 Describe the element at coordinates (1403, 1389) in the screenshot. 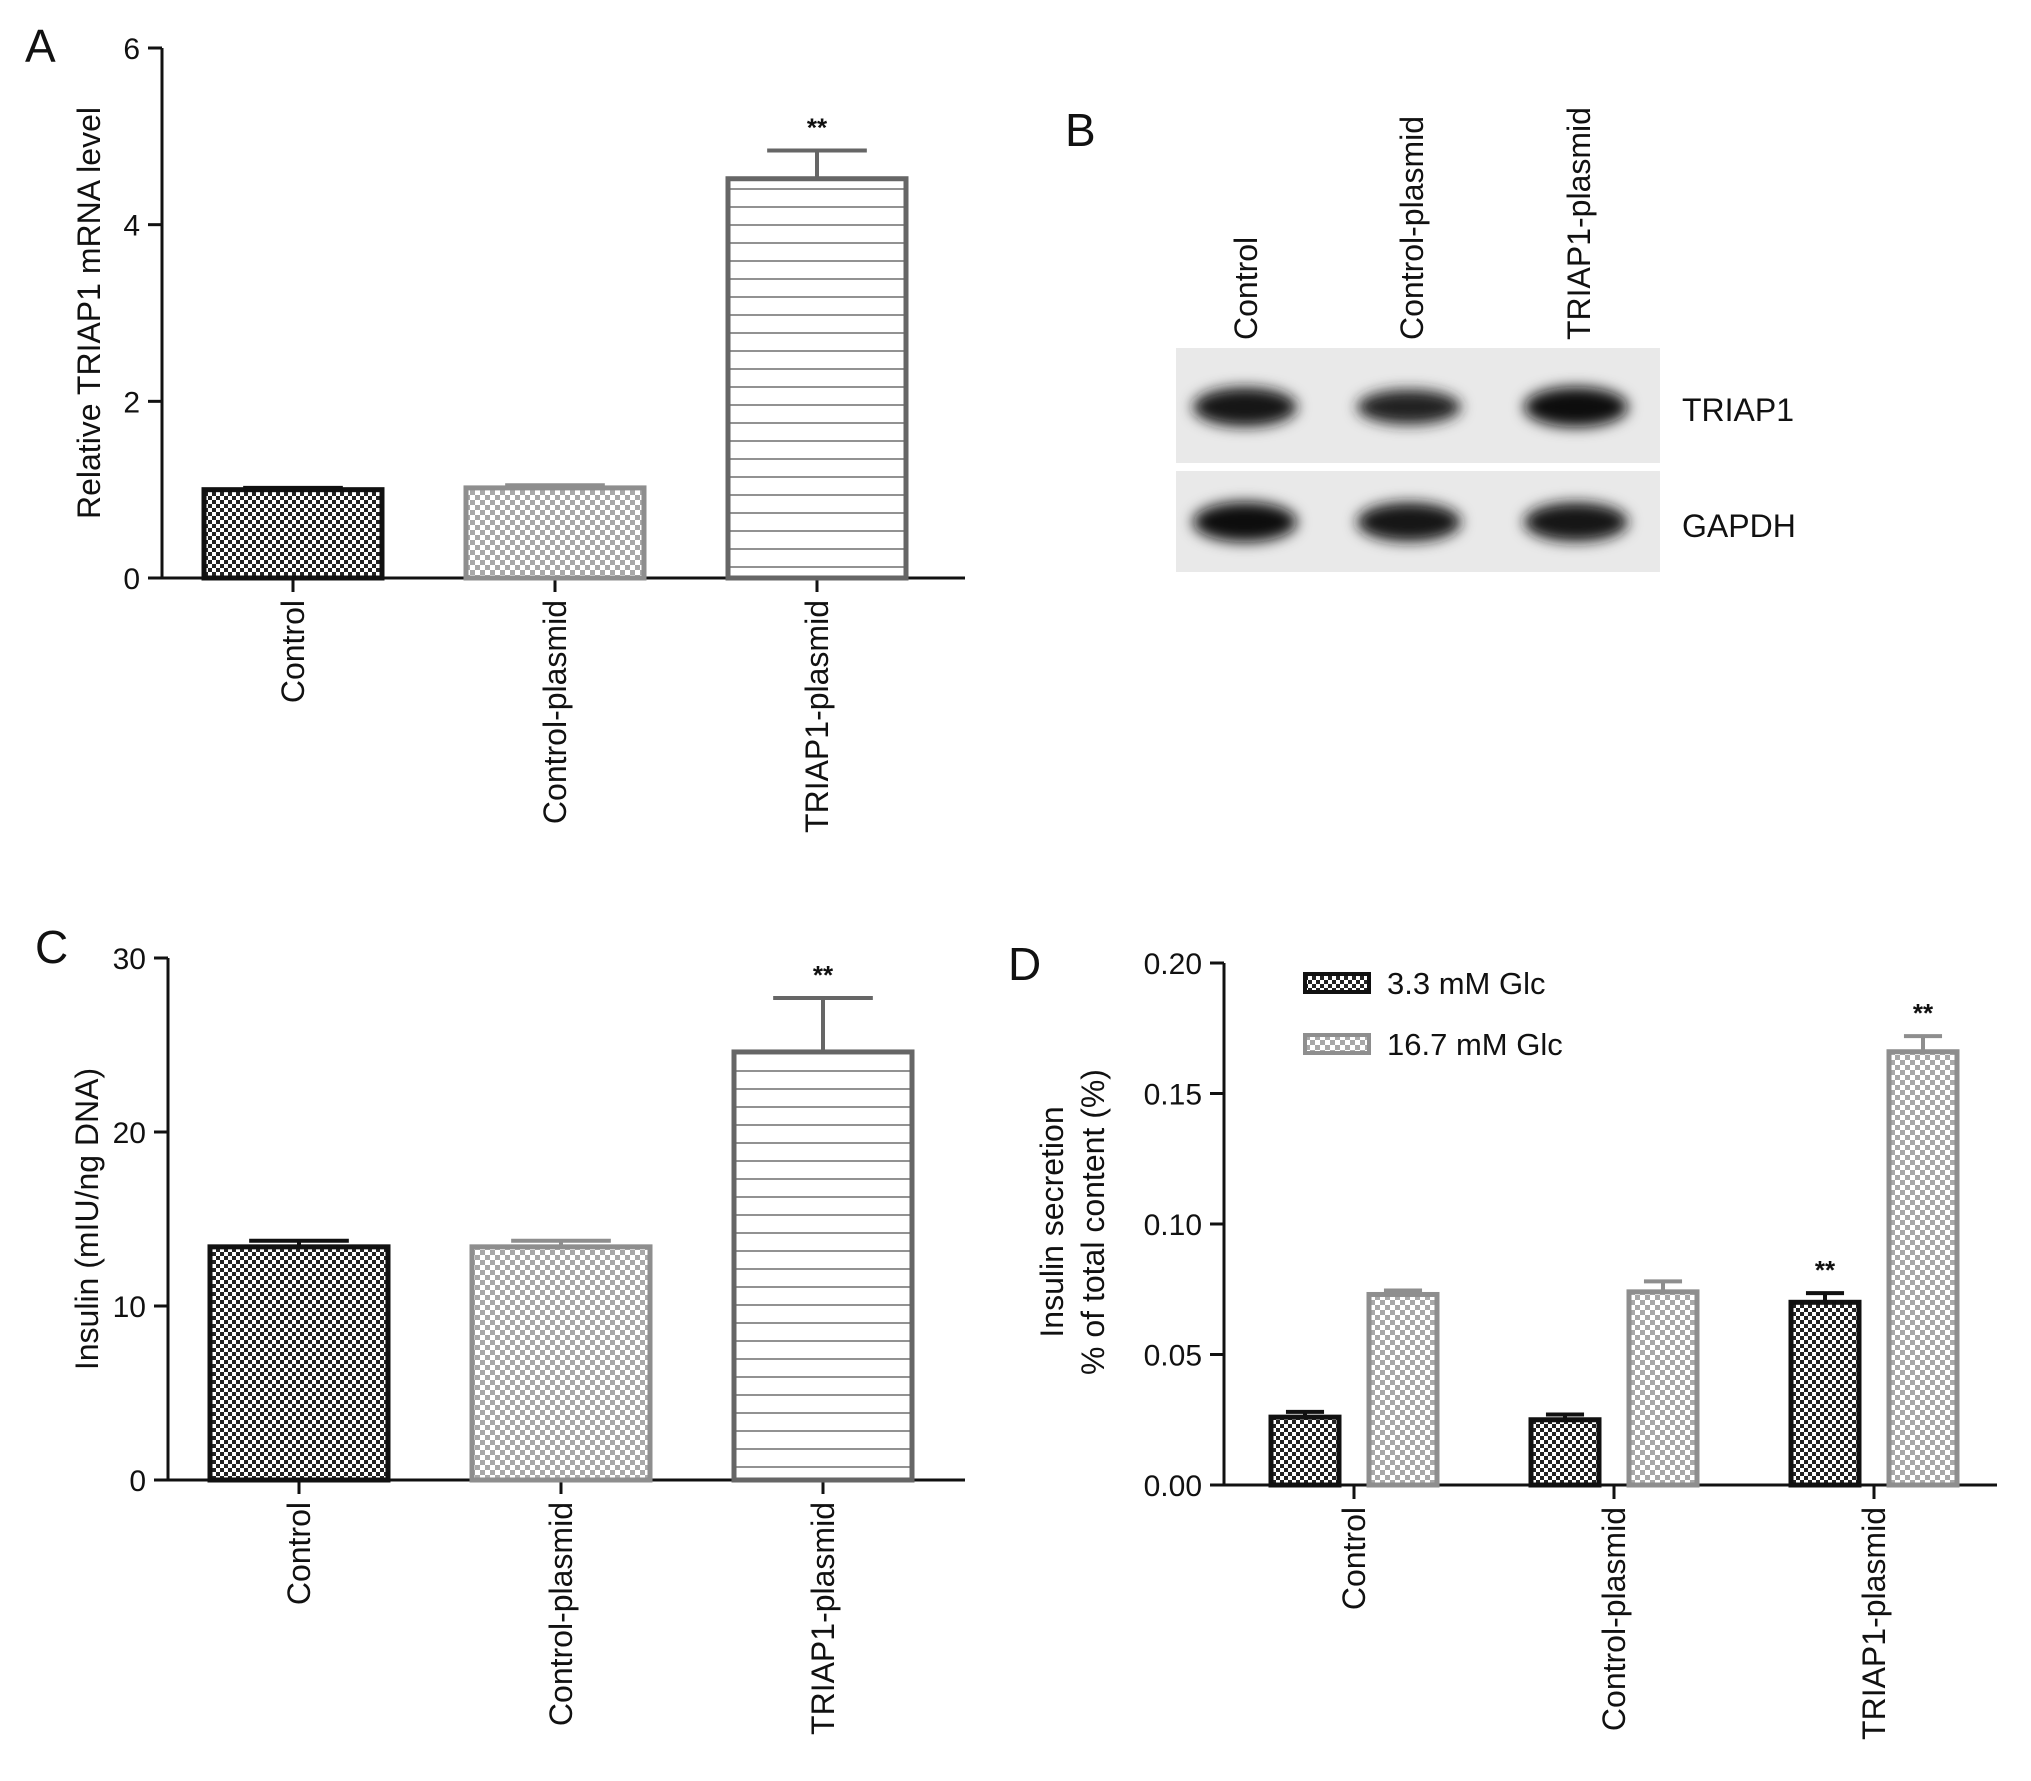

I see `bar-d-control-16-7-mm-glc` at that location.